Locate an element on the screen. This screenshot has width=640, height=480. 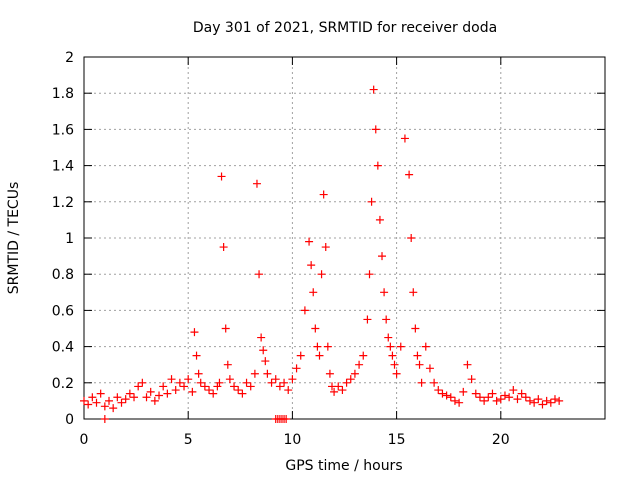
y-tick-label: 1 is located at coordinates (69, 239).